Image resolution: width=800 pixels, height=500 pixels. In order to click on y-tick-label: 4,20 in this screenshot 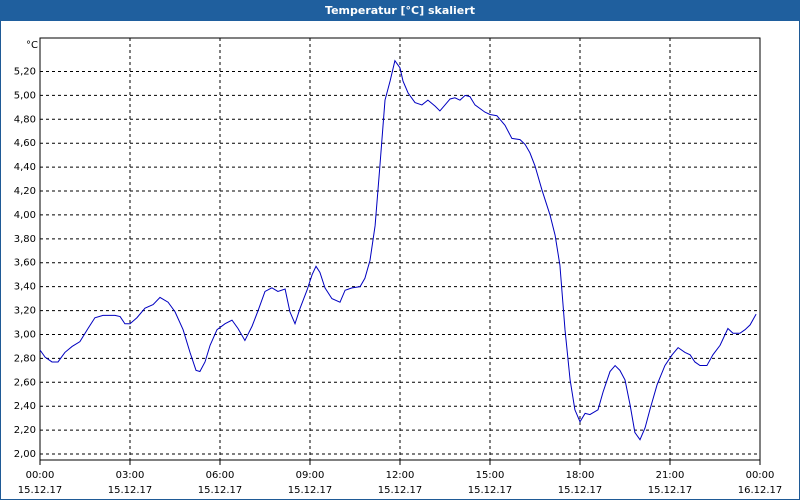, I will do `click(25, 191)`.